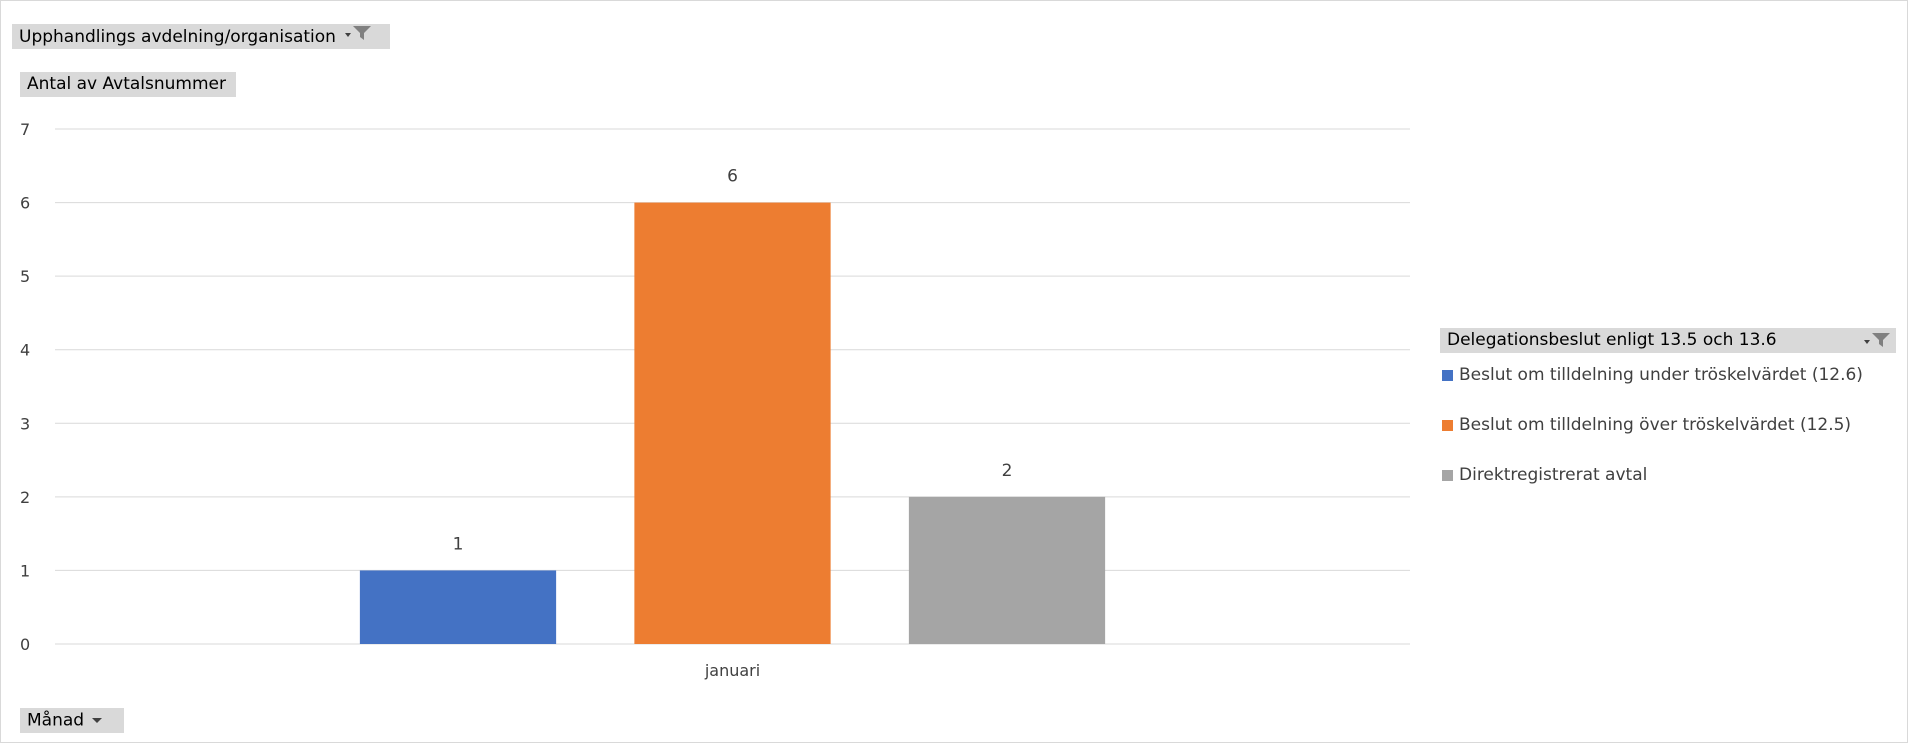 Image resolution: width=1910 pixels, height=745 pixels. Describe the element at coordinates (732, 670) in the screenshot. I see `x-tick-label: januari` at that location.